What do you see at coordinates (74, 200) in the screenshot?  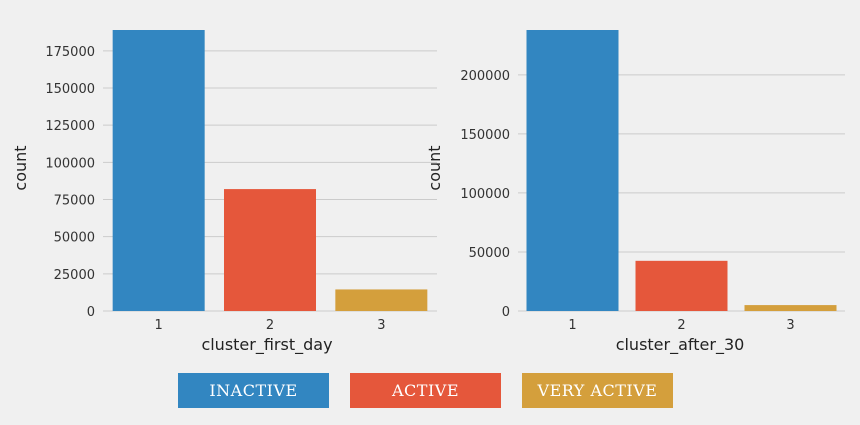 I see `y-tick-label: 75000` at bounding box center [74, 200].